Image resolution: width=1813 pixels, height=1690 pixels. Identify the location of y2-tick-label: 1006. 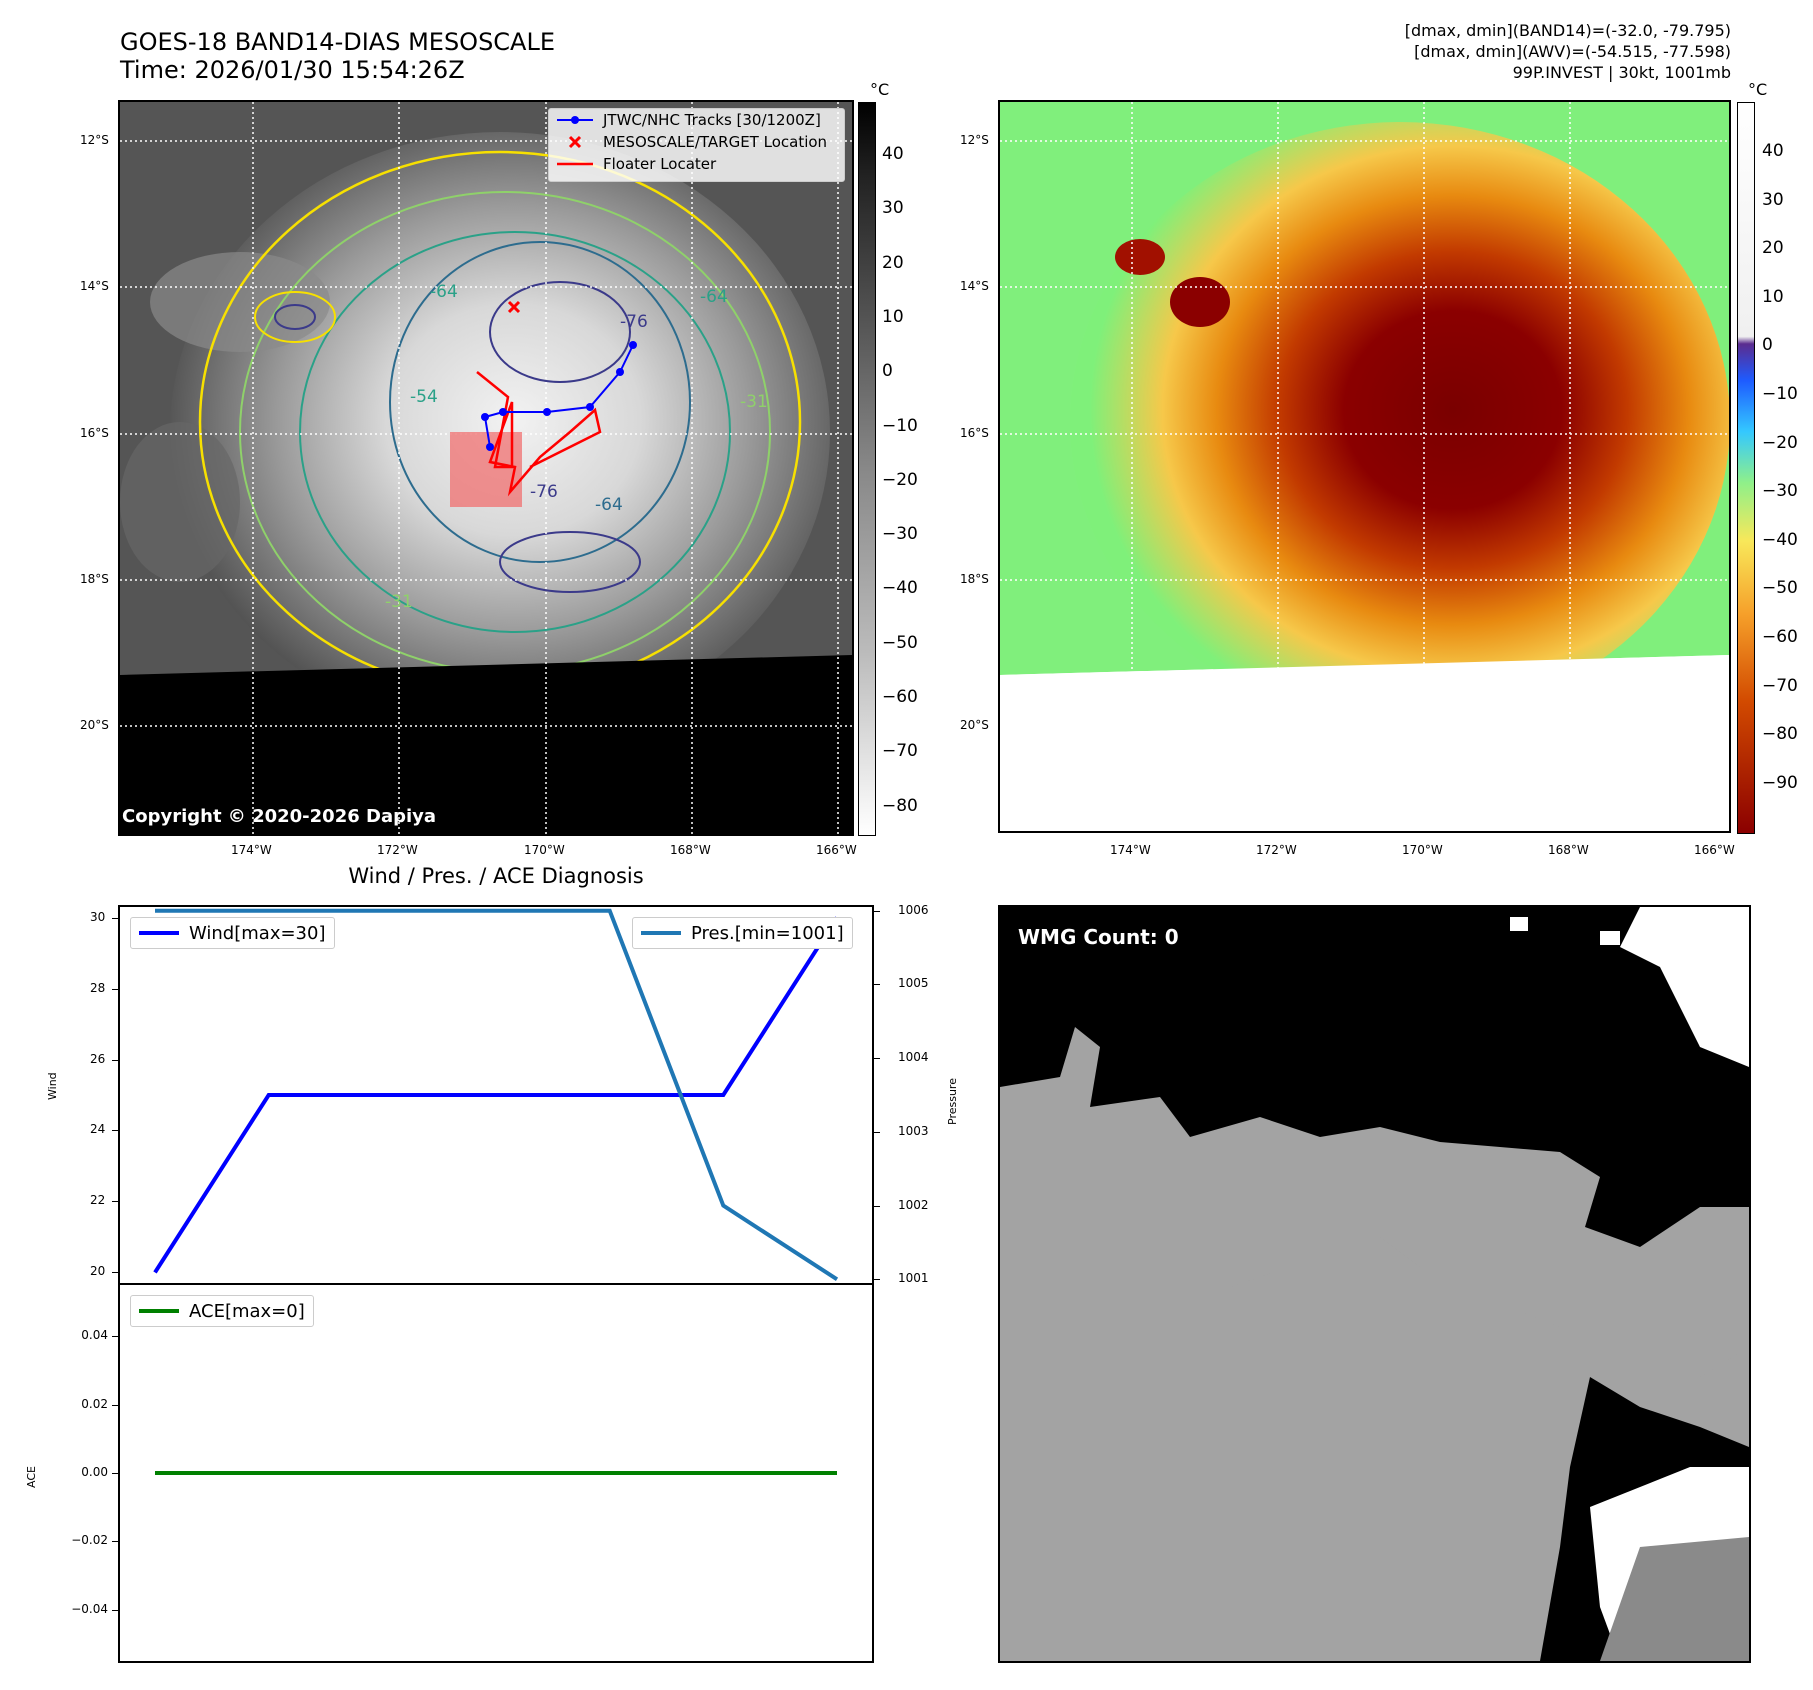
(913, 909).